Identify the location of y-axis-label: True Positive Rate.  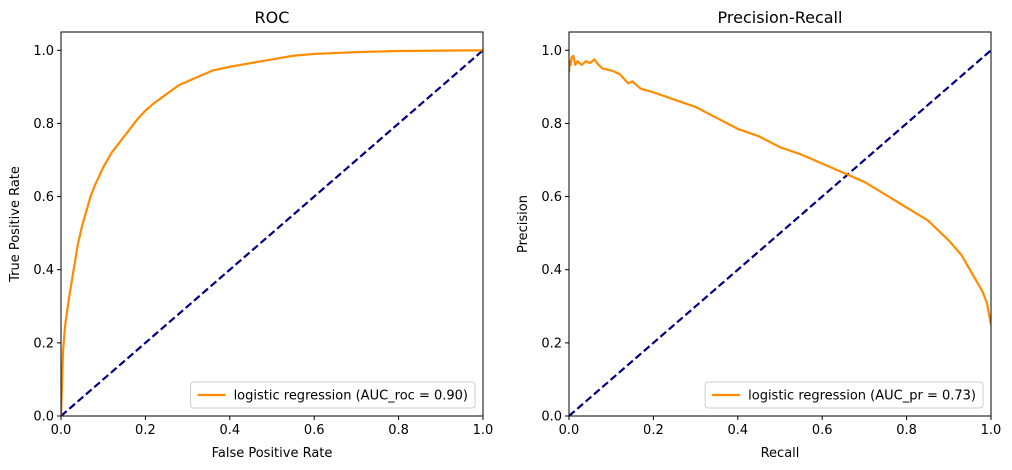
(15, 224).